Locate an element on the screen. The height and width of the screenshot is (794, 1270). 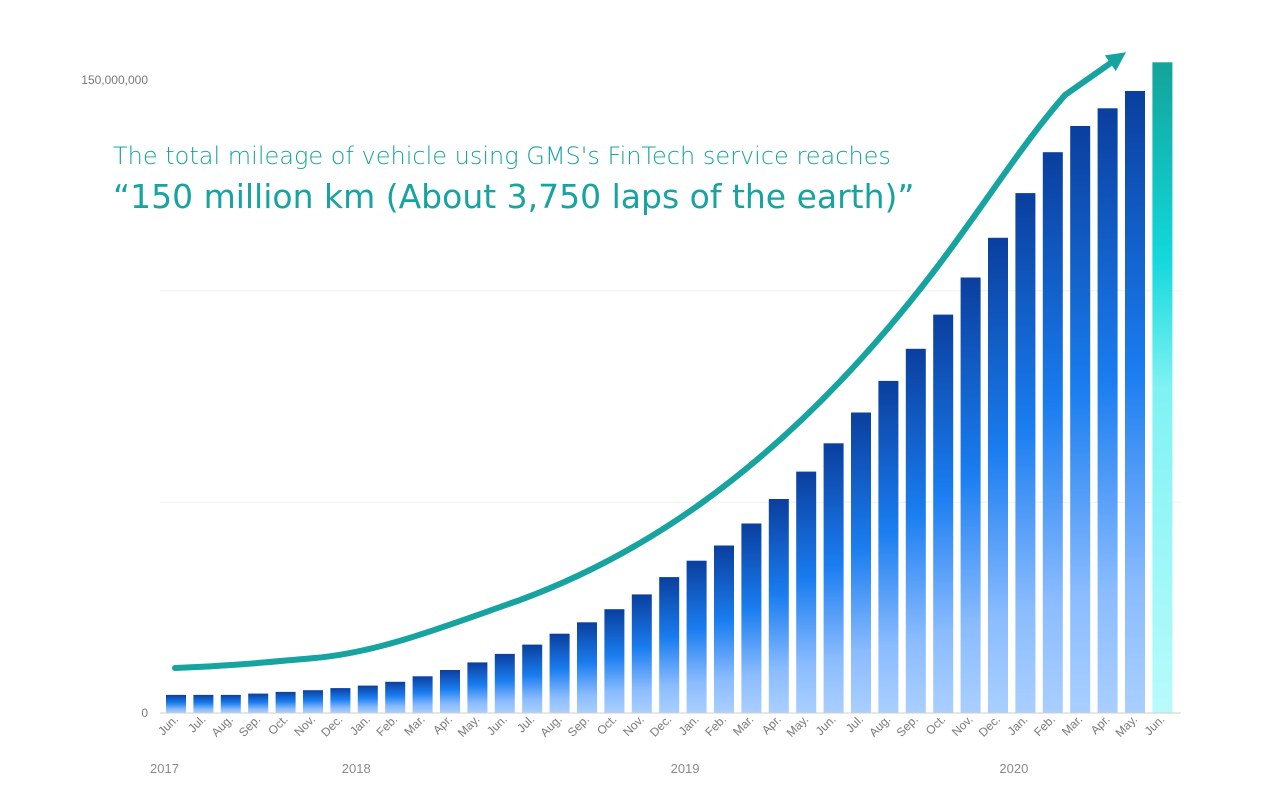
x-tick-label-3: Sep. is located at coordinates (249, 725).